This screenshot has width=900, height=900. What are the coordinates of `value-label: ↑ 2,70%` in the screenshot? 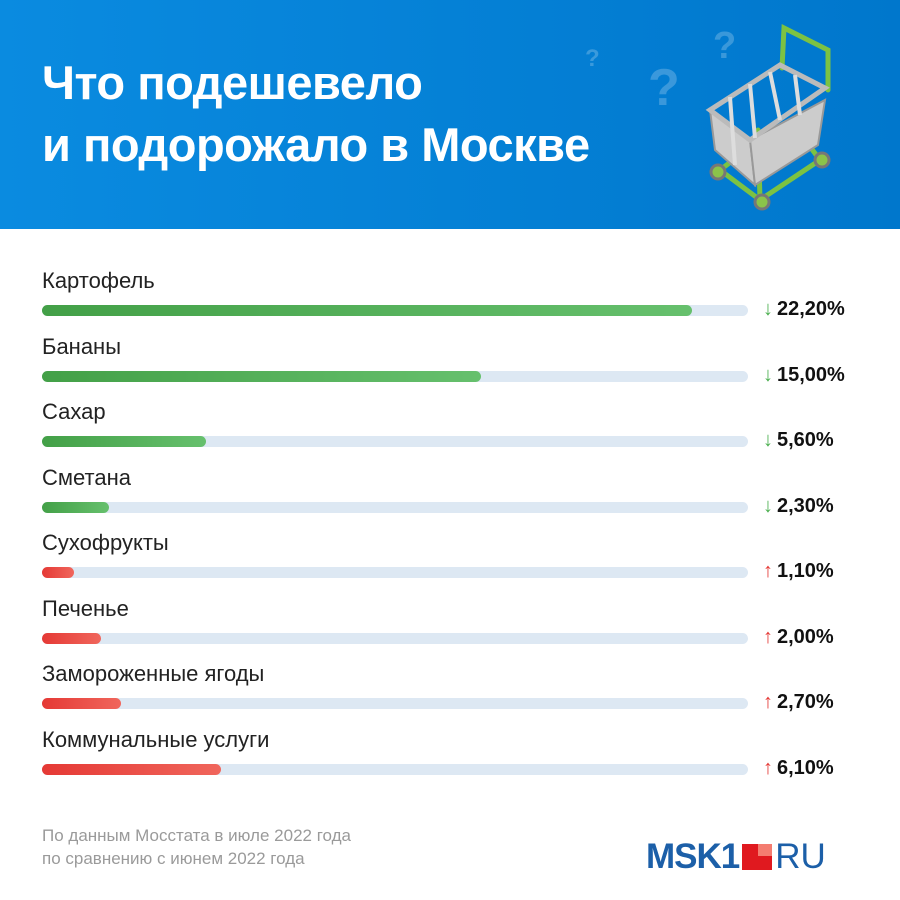 It's located at (797, 702).